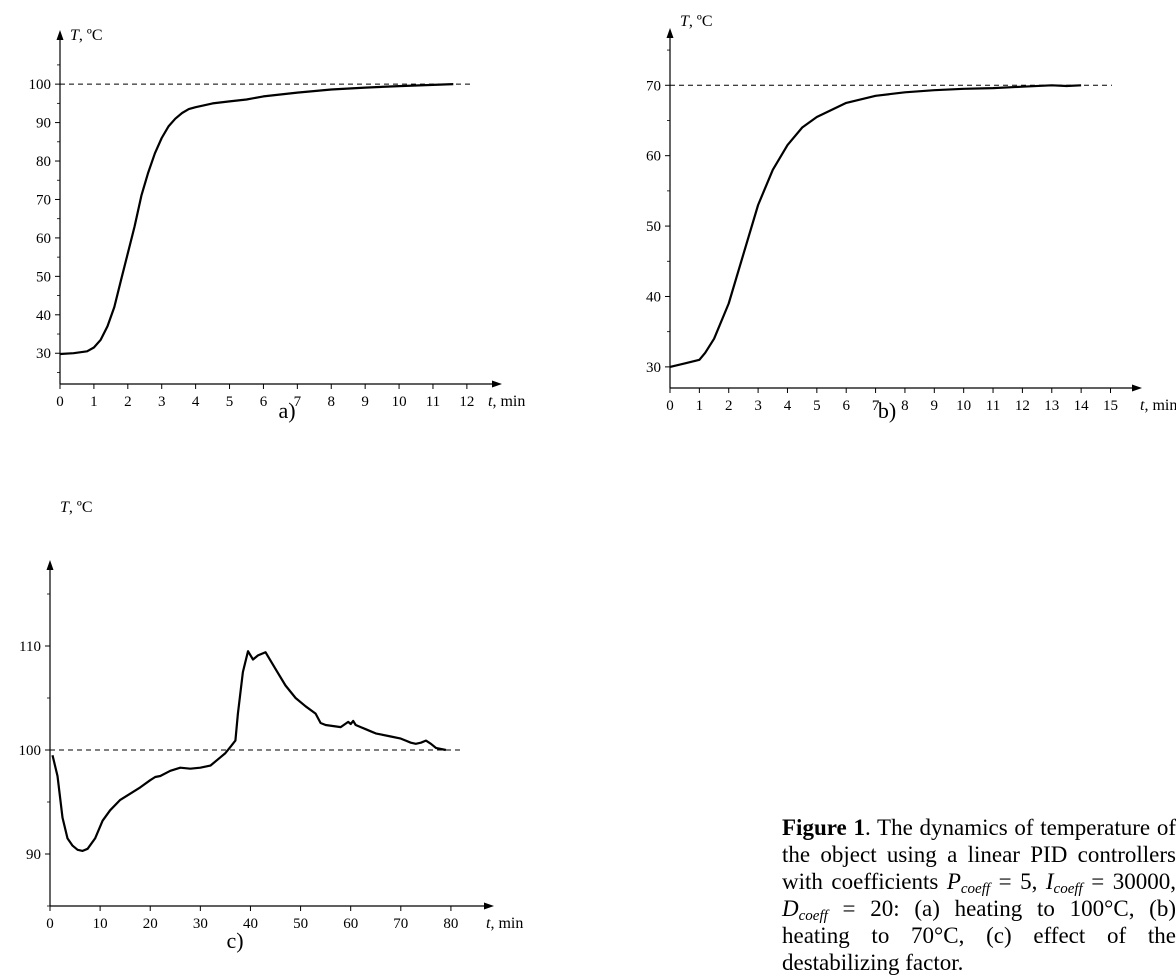 The height and width of the screenshot is (976, 1176). I want to click on y-tick-label: 80, so click(43, 162).